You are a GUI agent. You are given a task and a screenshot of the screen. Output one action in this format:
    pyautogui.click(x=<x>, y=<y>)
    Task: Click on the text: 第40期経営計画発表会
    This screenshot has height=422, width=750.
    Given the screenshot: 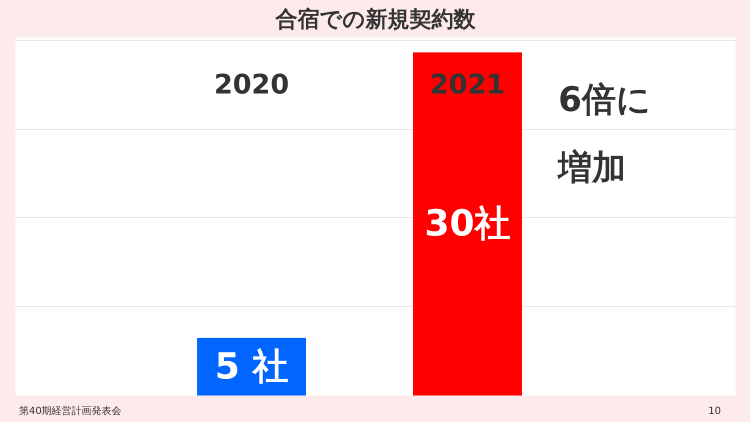 What is the action you would take?
    pyautogui.click(x=70, y=412)
    